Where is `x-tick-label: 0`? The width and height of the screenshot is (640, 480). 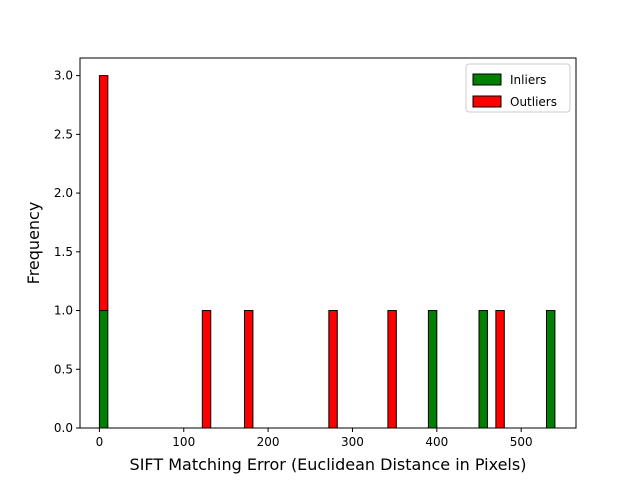
x-tick-label: 0 is located at coordinates (100, 442).